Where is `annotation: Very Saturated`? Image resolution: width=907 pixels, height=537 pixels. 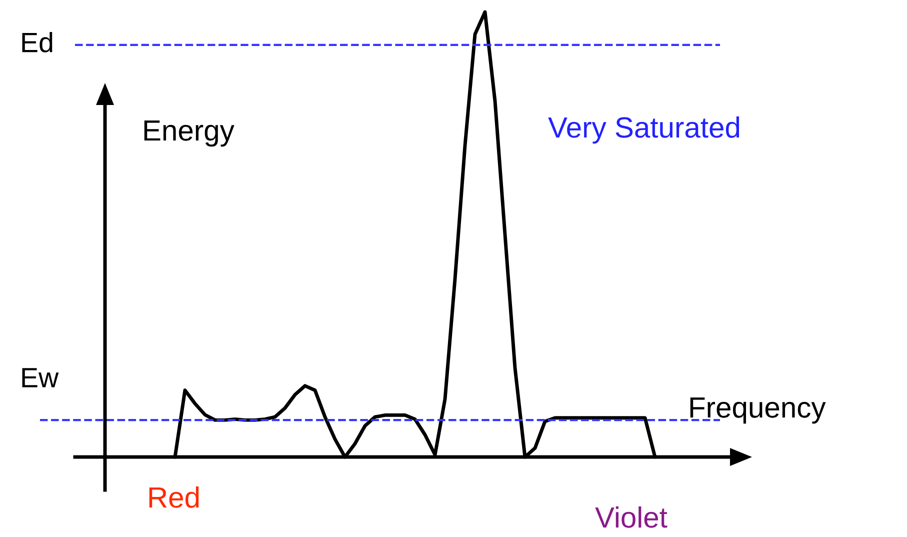
annotation: Very Saturated is located at coordinates (644, 130).